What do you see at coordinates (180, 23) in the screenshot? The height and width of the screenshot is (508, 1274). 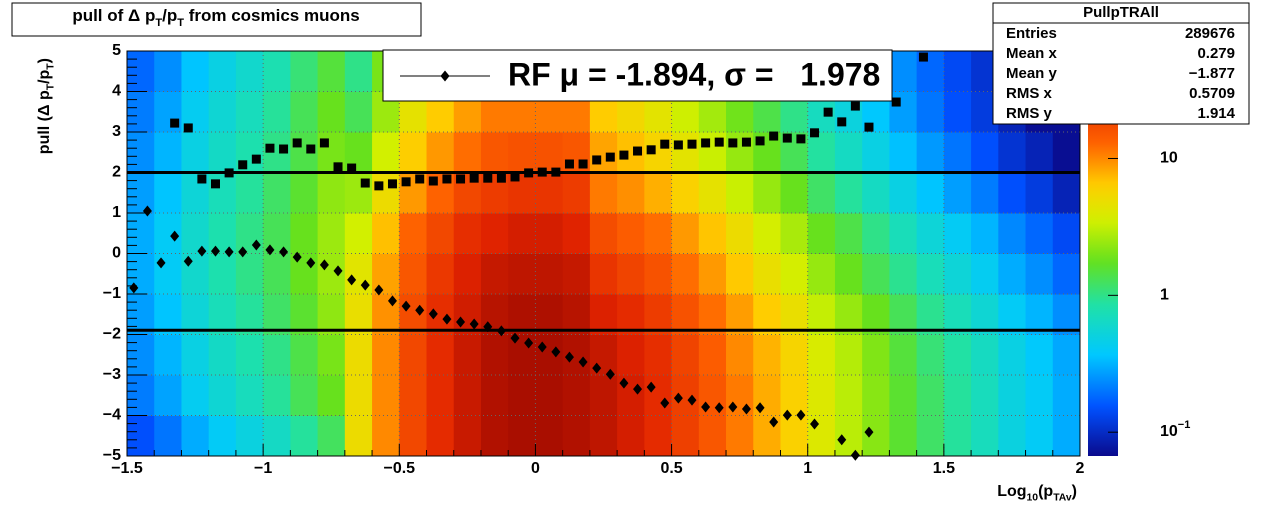 I see `subscript: T` at bounding box center [180, 23].